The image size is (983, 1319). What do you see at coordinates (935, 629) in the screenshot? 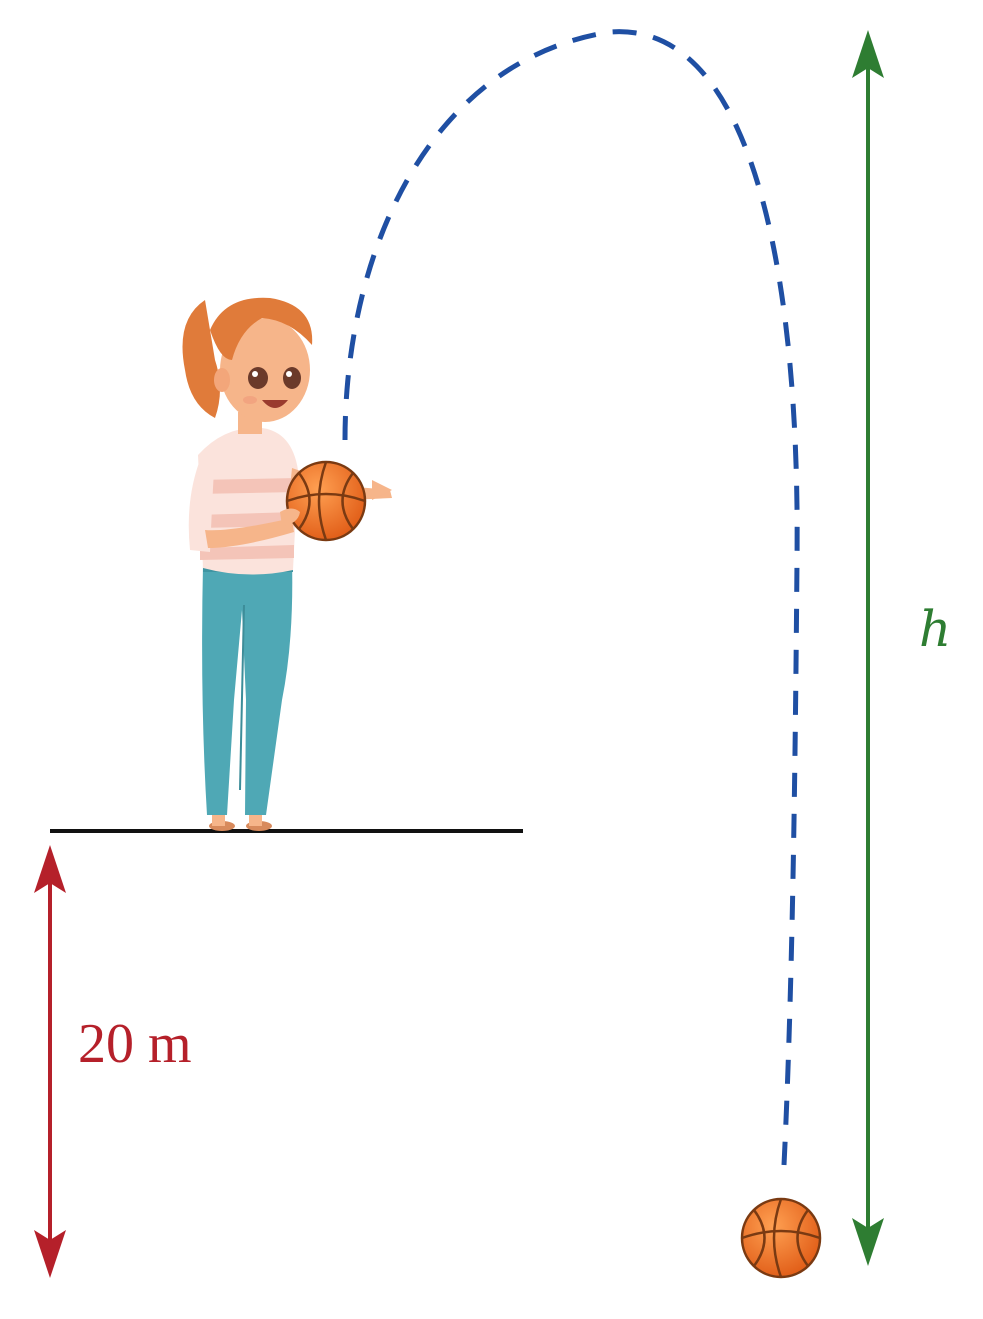
I see `height-h-label: h` at bounding box center [935, 629].